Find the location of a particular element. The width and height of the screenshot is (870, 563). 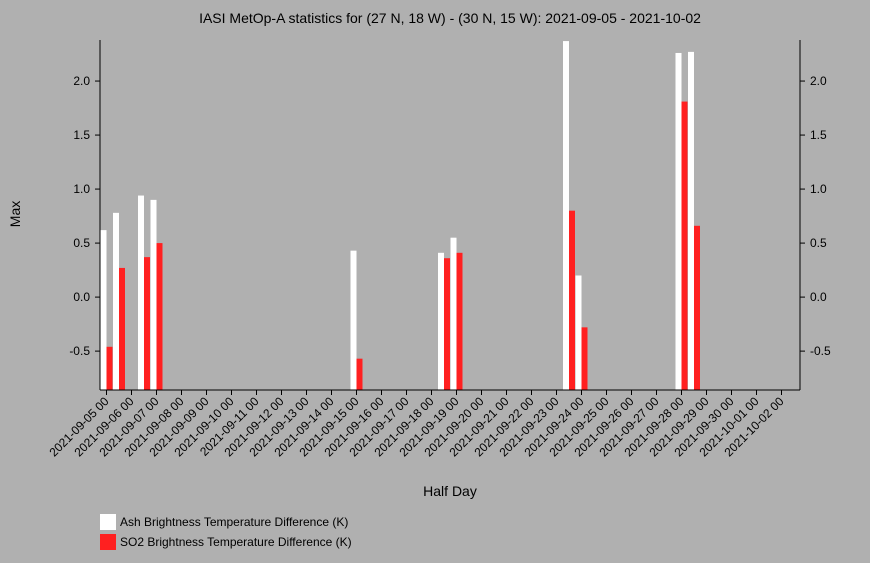

y-tick-label-left-5: 2.0 is located at coordinates (81, 81).